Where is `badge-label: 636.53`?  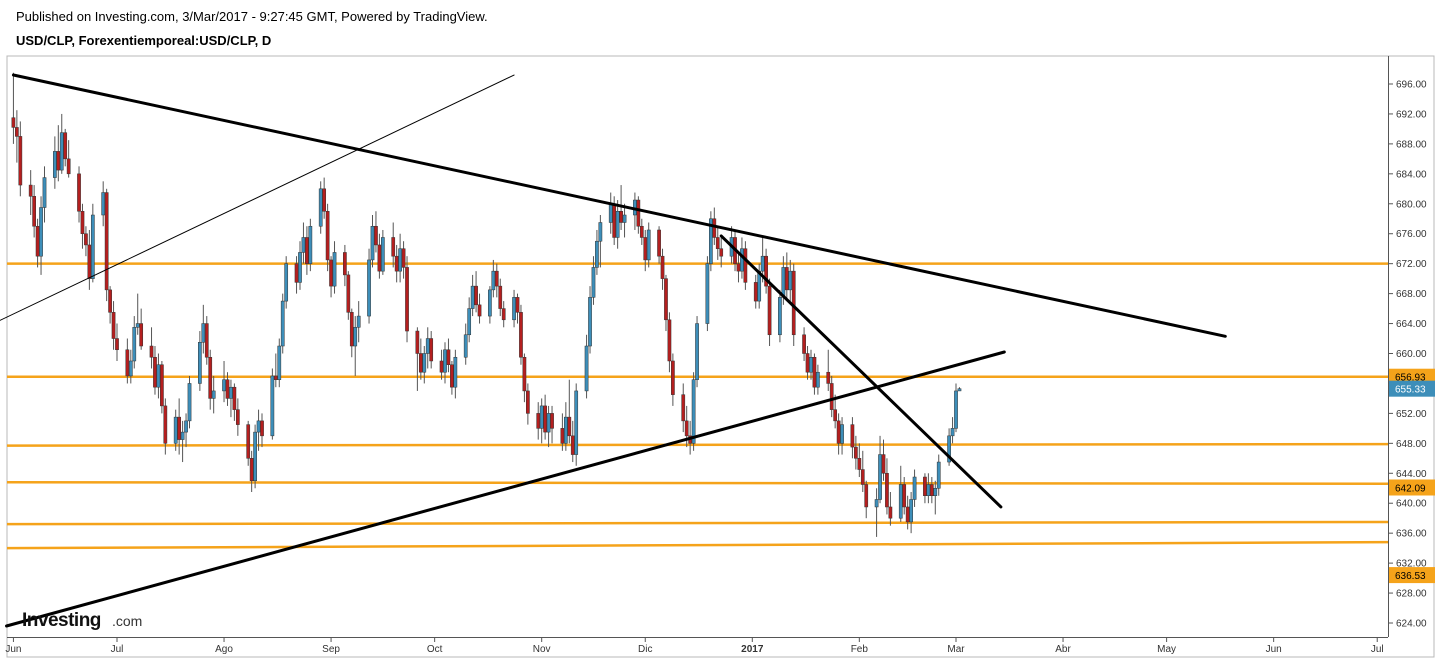
badge-label: 636.53 is located at coordinates (1410, 576).